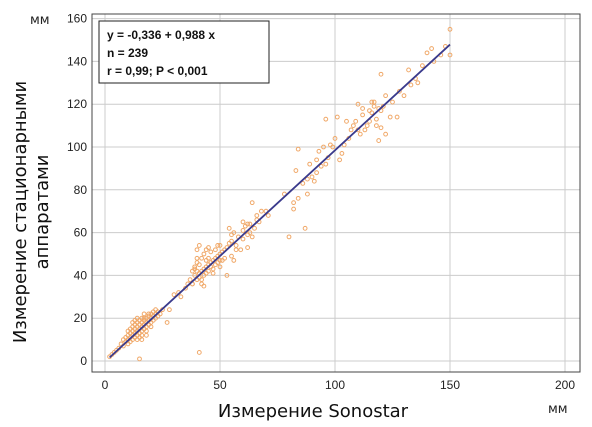  I want to click on x-tick-label: 150, so click(450, 385).